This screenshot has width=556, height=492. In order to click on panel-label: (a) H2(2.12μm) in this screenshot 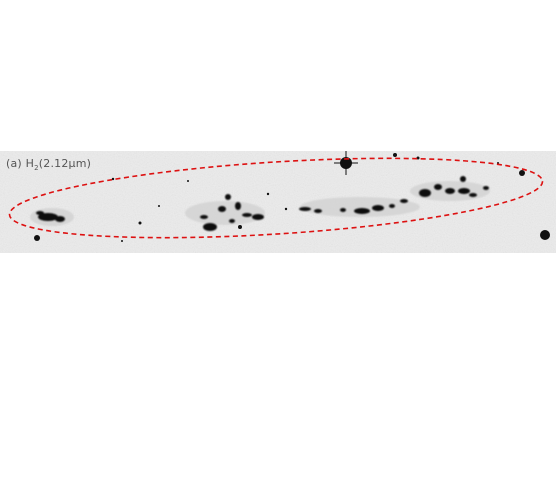, I will do `click(48, 164)`.